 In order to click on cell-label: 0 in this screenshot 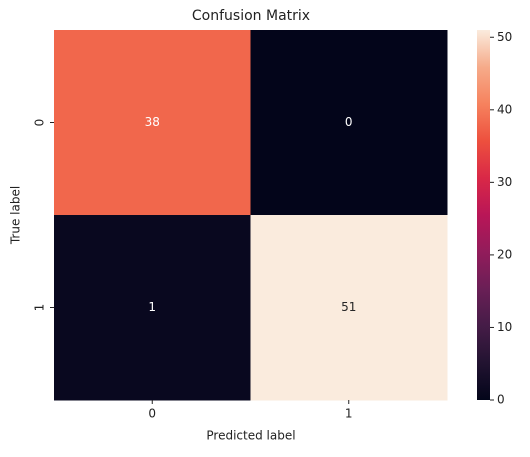, I will do `click(349, 122)`.